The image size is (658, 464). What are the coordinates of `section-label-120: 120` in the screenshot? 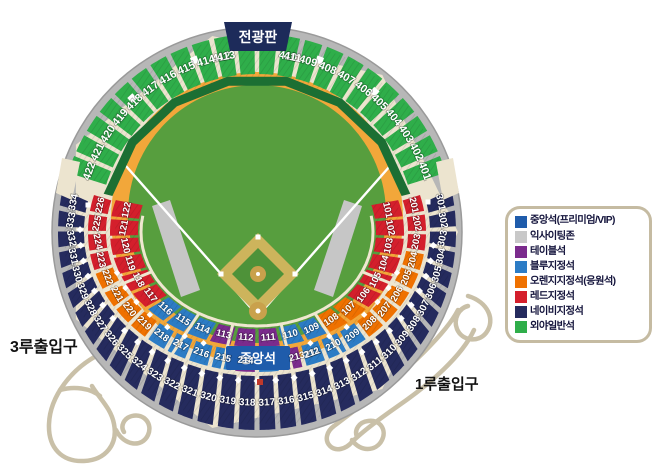 It's located at (125, 246).